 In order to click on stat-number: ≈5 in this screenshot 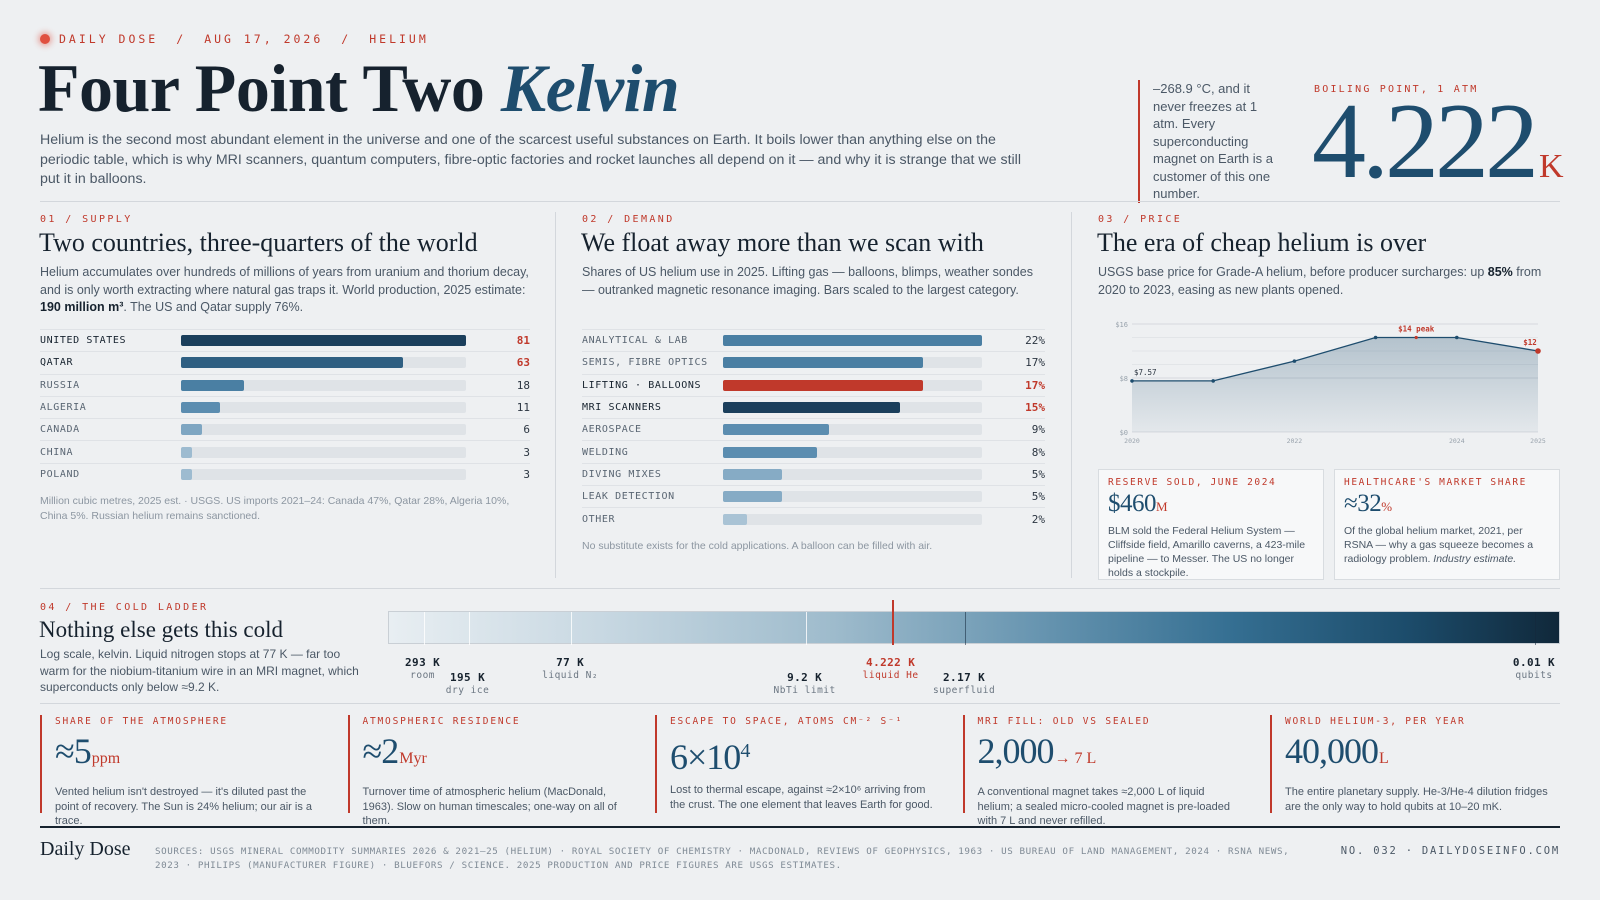, I will do `click(73, 751)`.